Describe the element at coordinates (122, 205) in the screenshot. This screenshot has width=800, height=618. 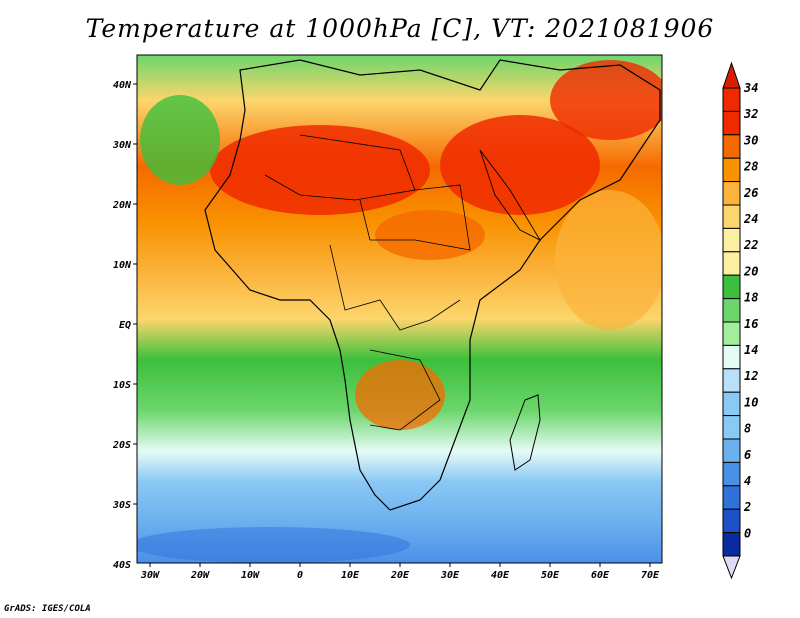
I see `lat-tick-label: 20N` at that location.